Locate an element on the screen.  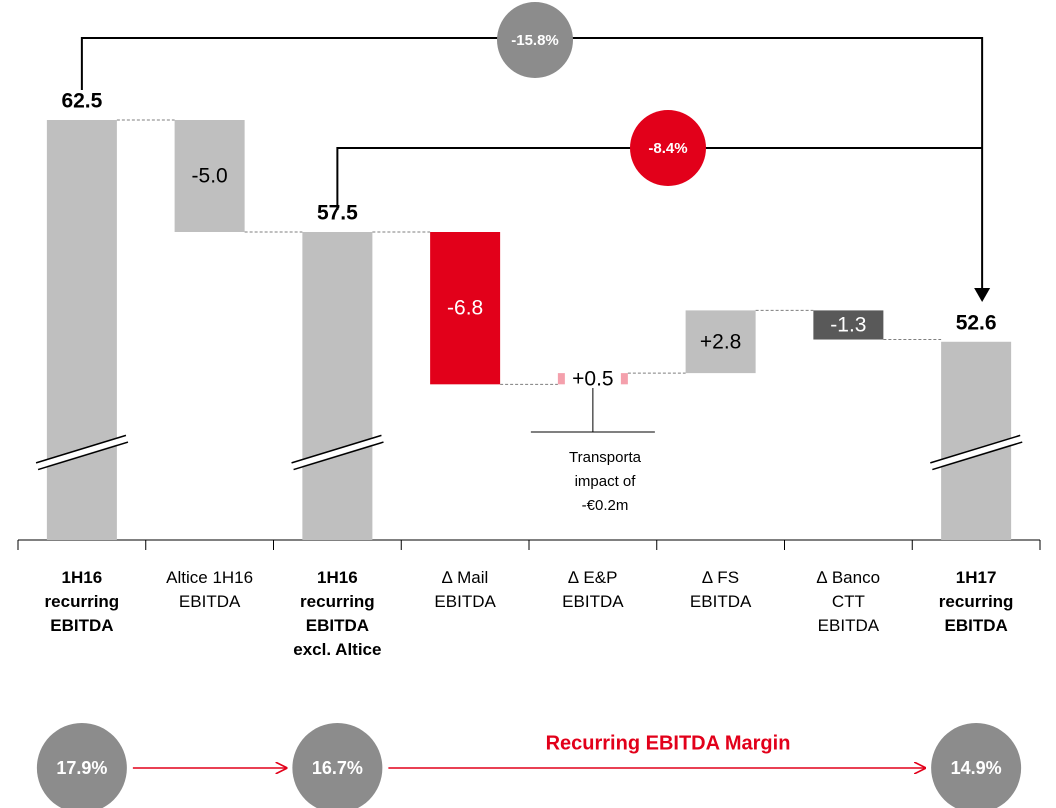
x-tick-label: ∆ E&P EBITDA is located at coordinates (593, 589).